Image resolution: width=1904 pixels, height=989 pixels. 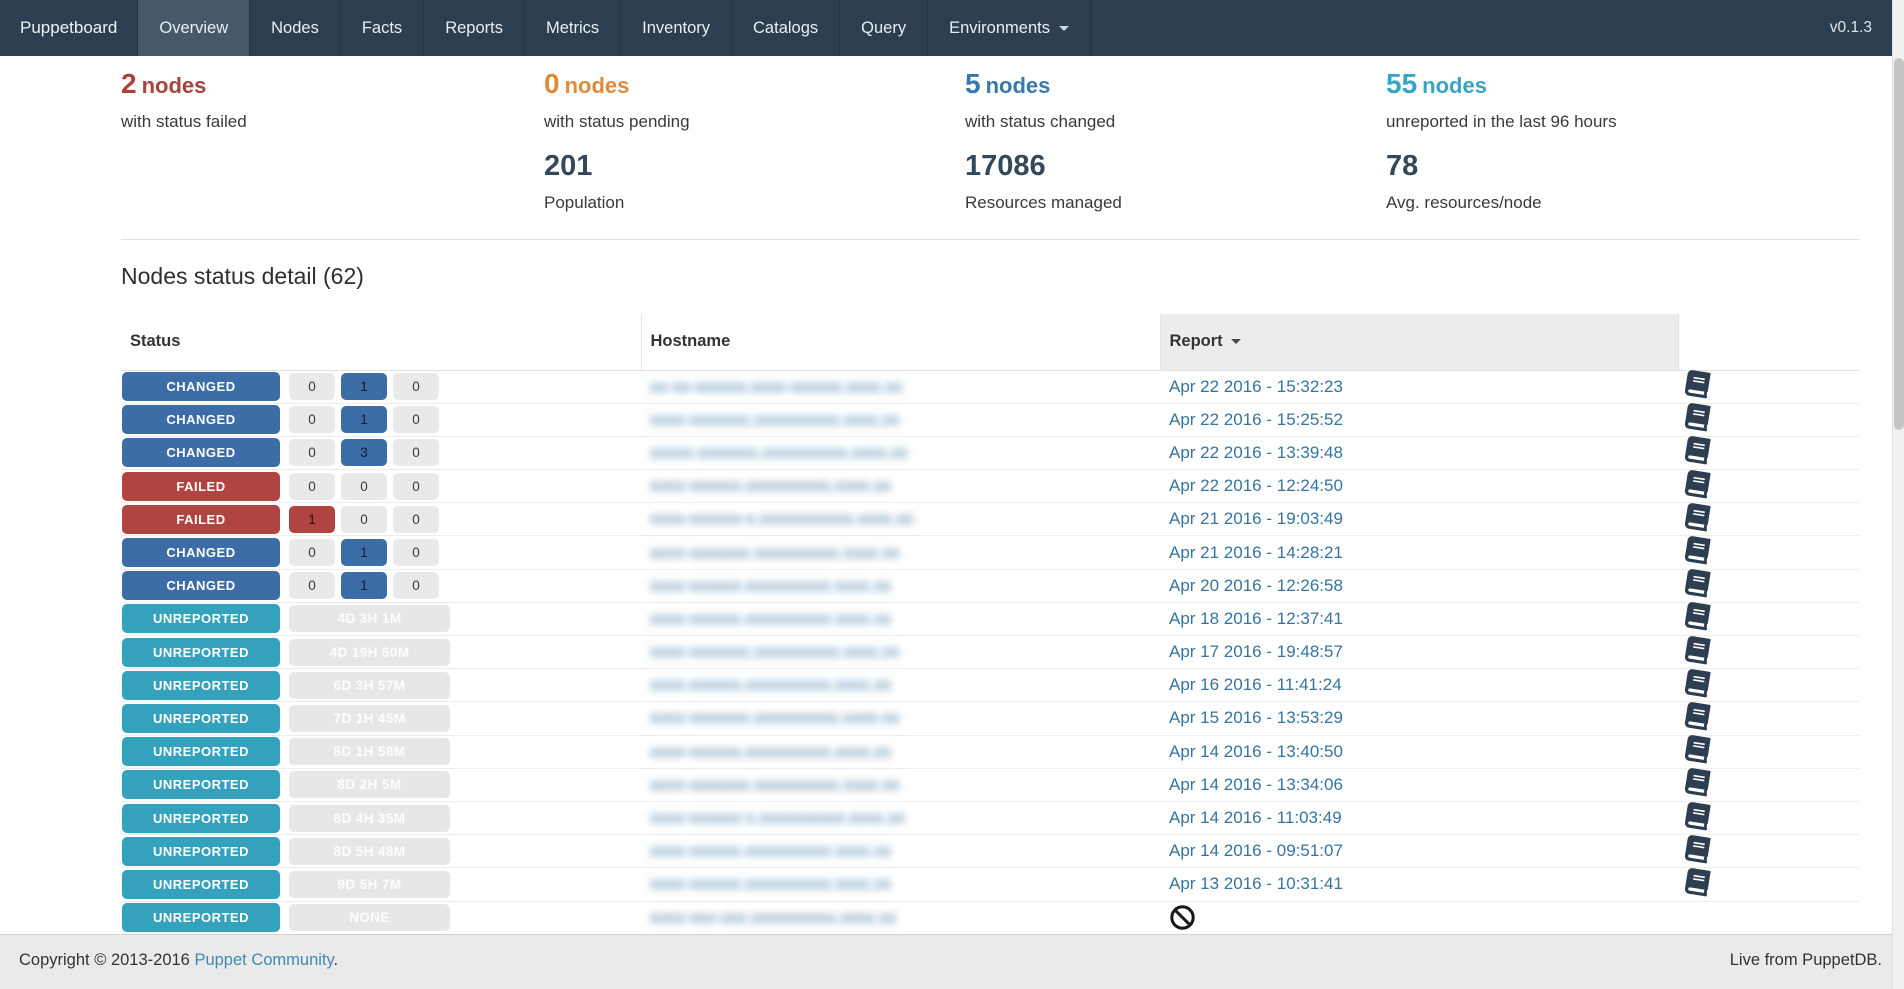 What do you see at coordinates (1419, 342) in the screenshot?
I see `column-header-report: Report` at bounding box center [1419, 342].